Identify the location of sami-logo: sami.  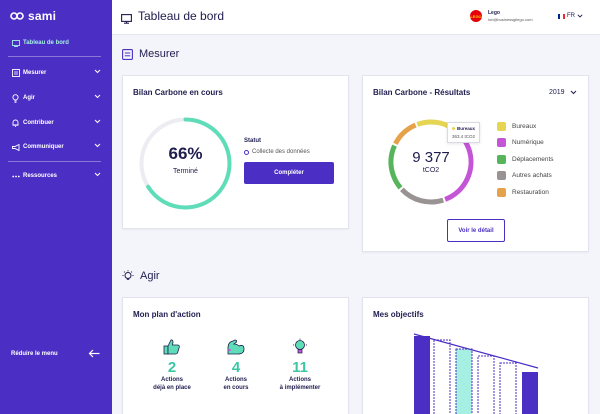
(33, 16).